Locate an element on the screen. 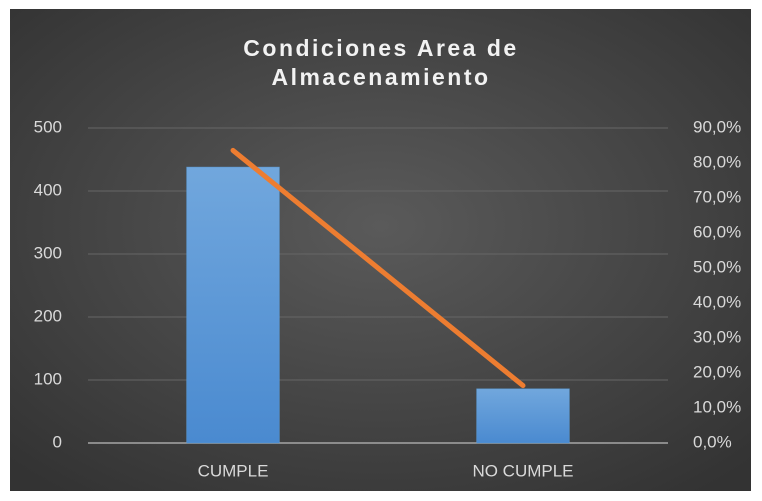 Image resolution: width=762 pixels, height=501 pixels. y-tick-label: 300 is located at coordinates (48, 252).